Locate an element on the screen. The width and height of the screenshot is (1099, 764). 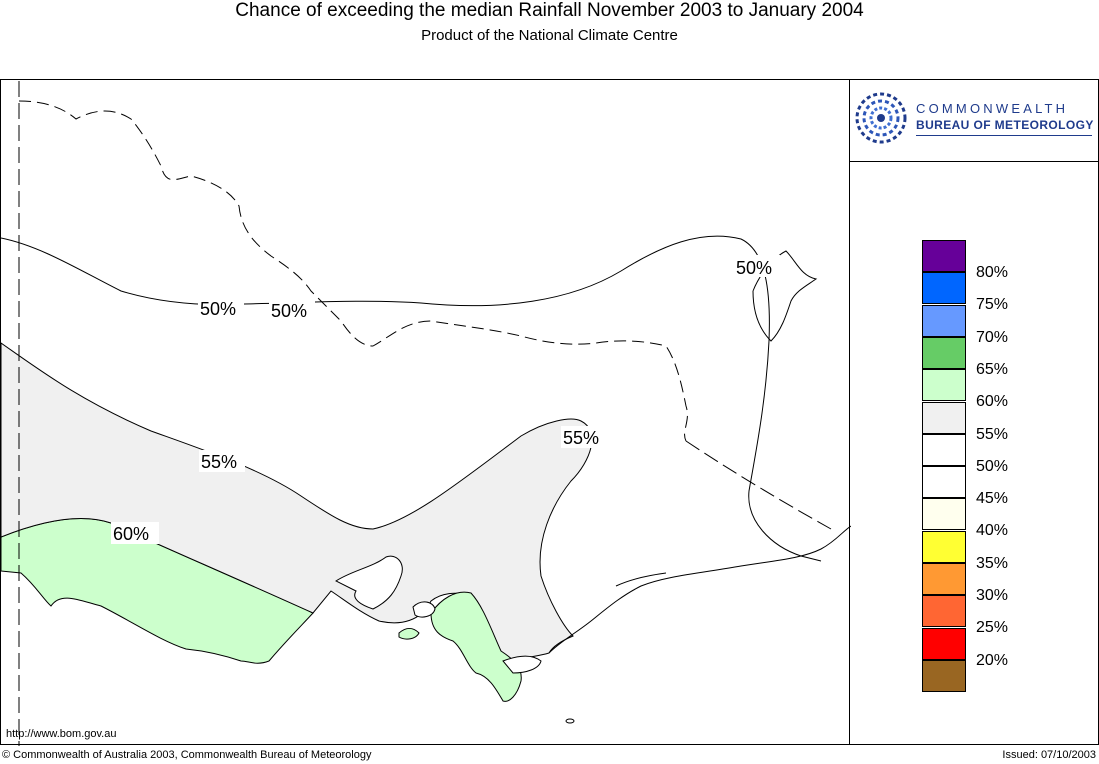
bom-logo: COMMONWEALTH BUREAU OF METEOROLOGY is located at coordinates (974, 121).